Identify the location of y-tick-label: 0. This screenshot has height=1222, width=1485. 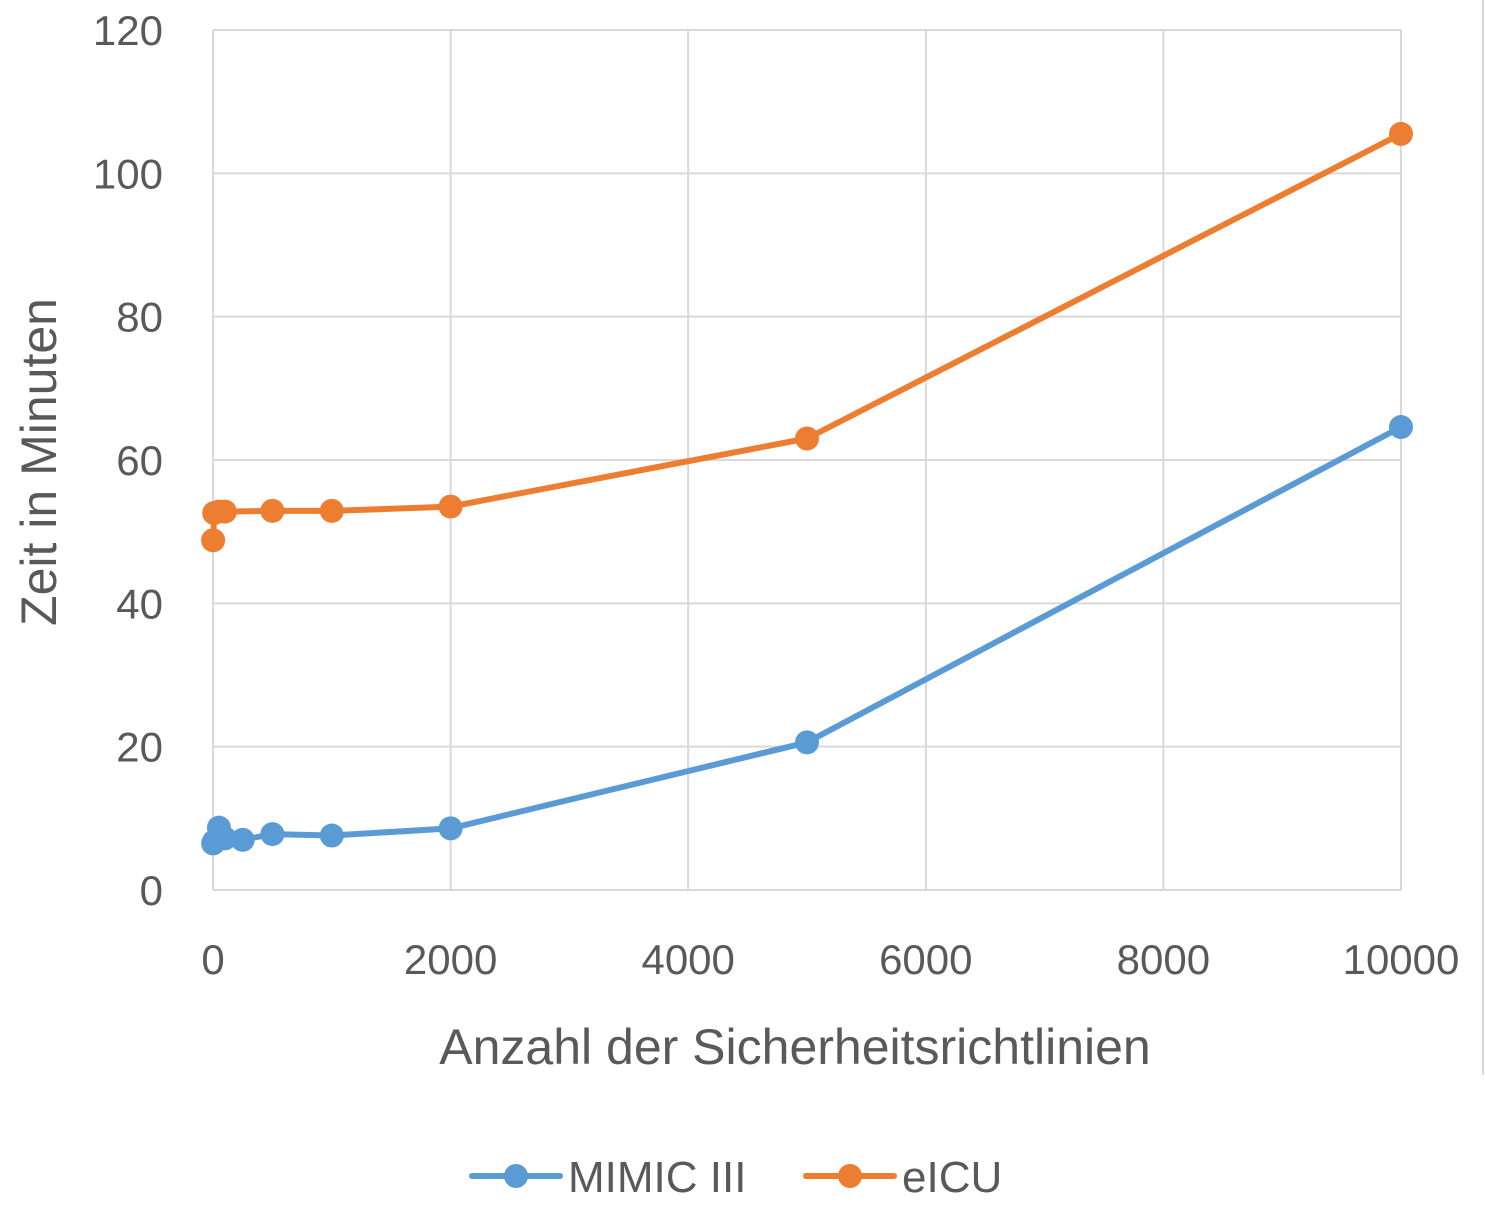
(151, 890).